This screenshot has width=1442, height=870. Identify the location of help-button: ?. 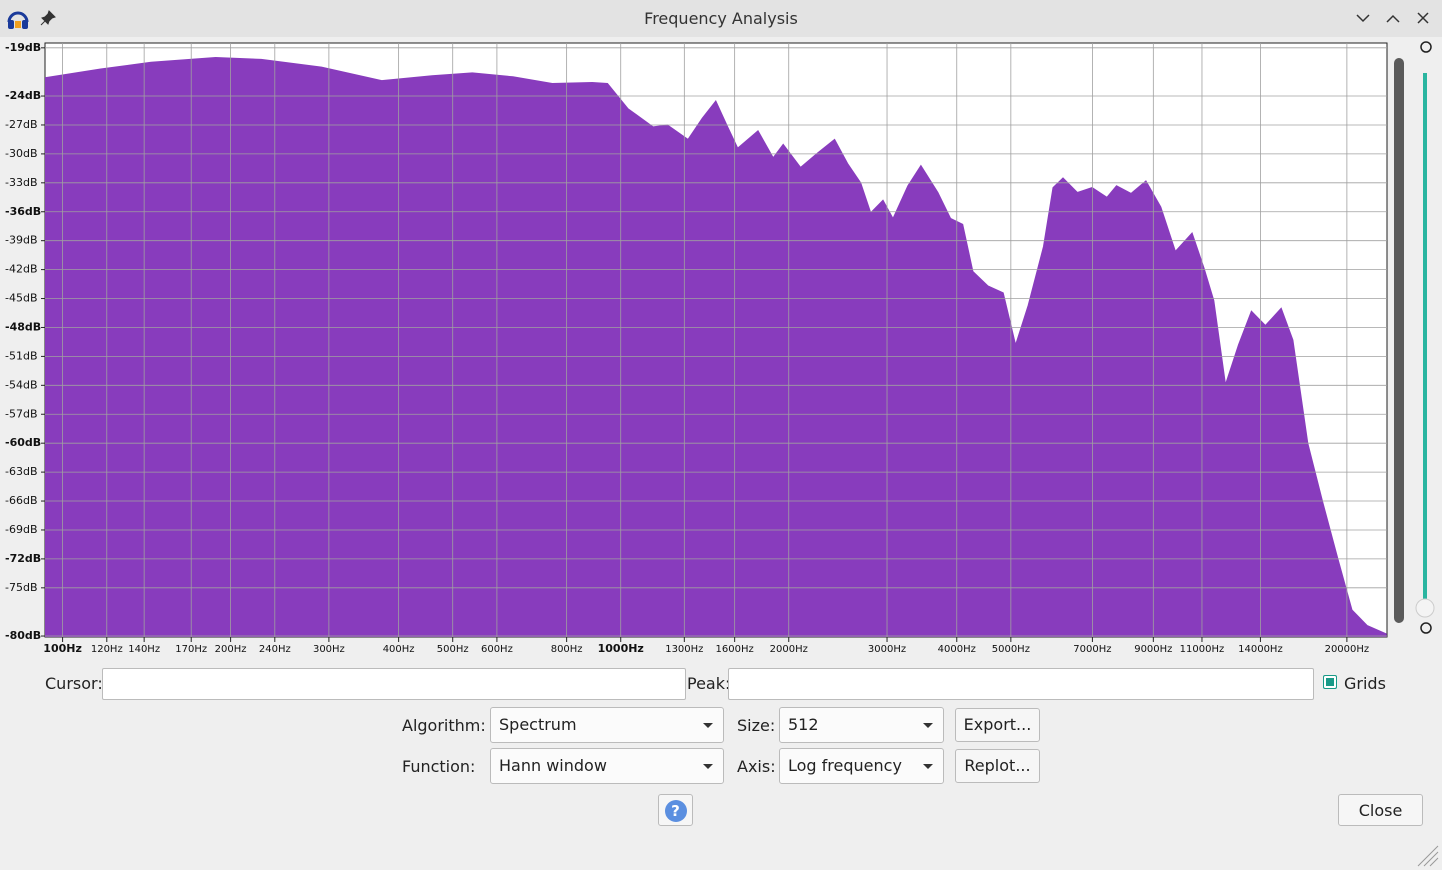
(675, 810).